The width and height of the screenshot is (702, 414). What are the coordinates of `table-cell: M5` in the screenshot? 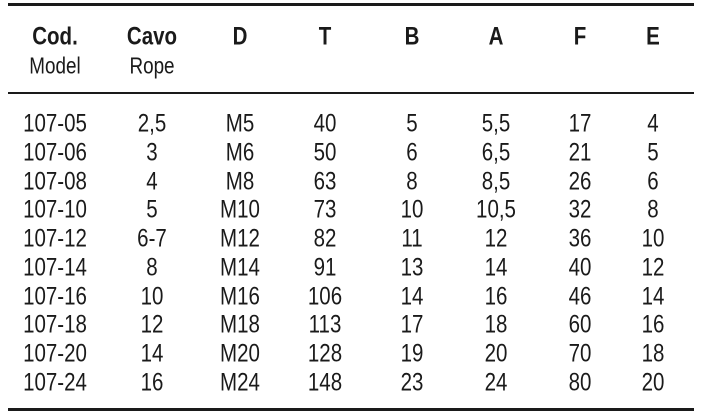 It's located at (240, 123).